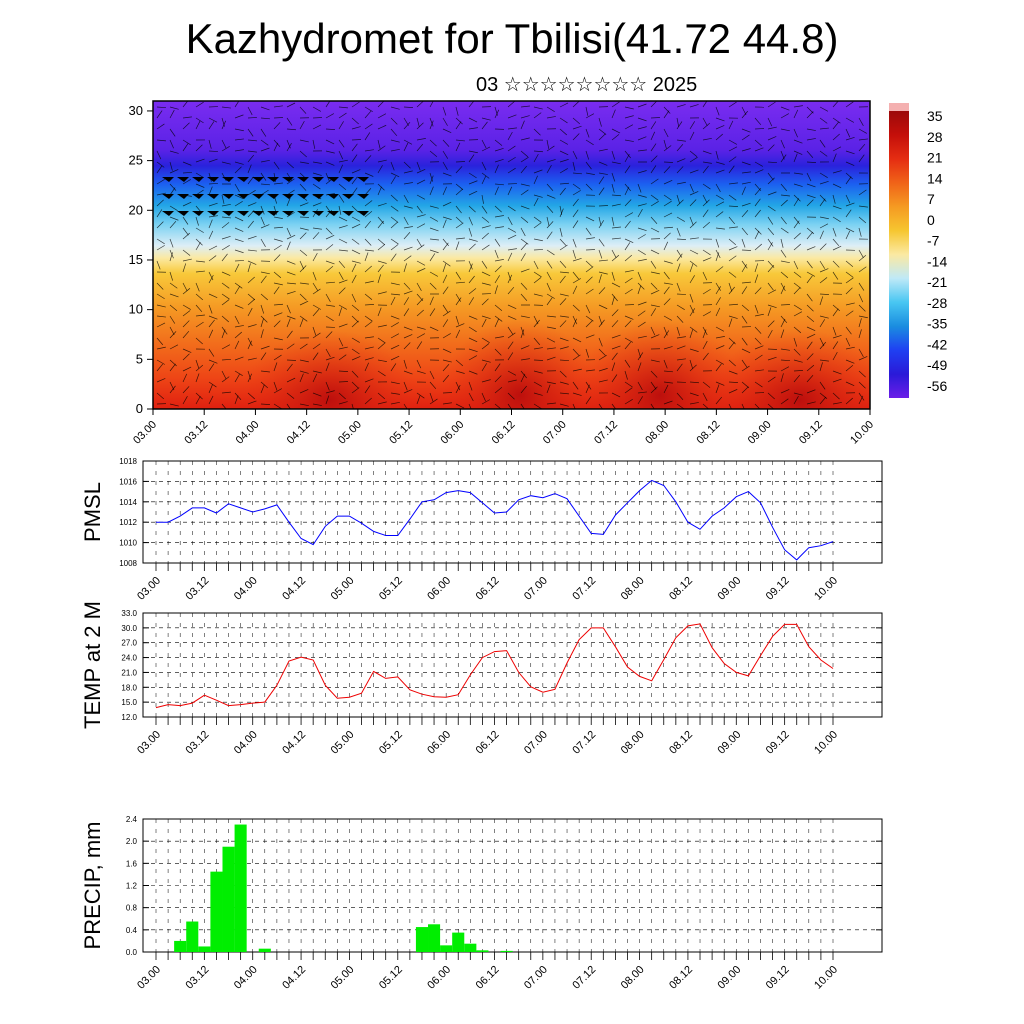 Image resolution: width=1024 pixels, height=1024 pixels. Describe the element at coordinates (128, 522) in the screenshot. I see `ytick-label: 1012` at that location.